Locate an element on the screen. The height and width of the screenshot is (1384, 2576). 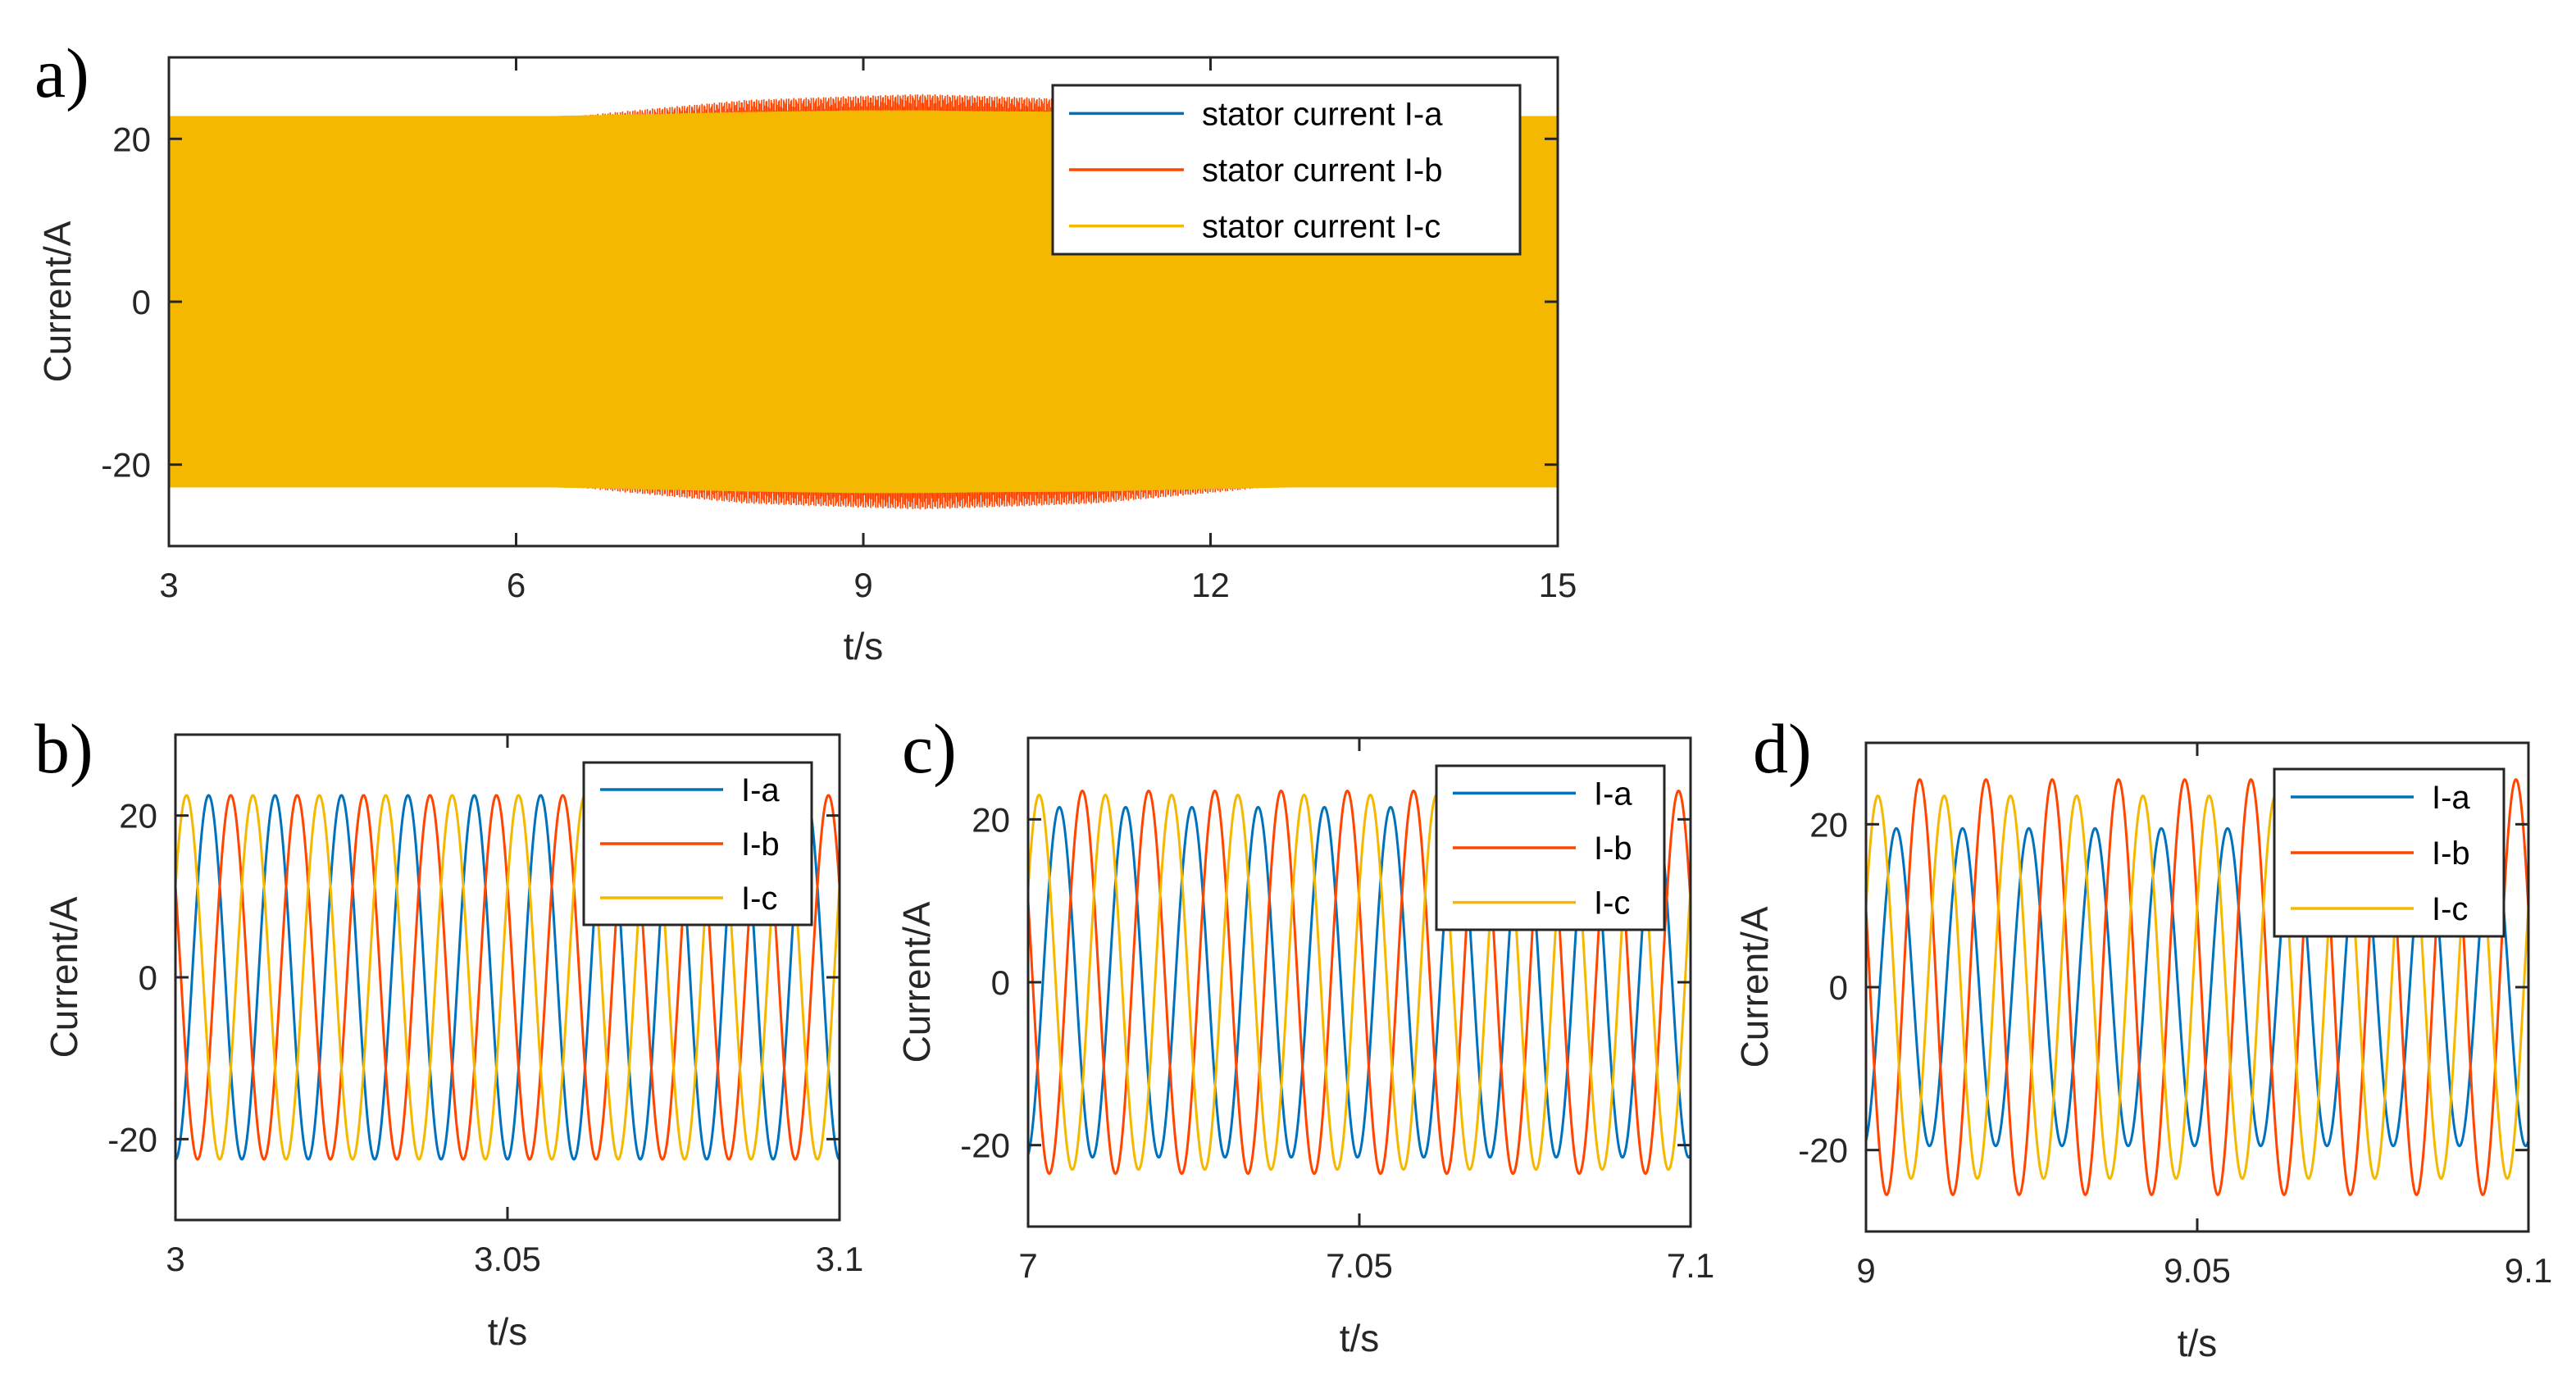
x-tick-label: 3.05 is located at coordinates (508, 1259).